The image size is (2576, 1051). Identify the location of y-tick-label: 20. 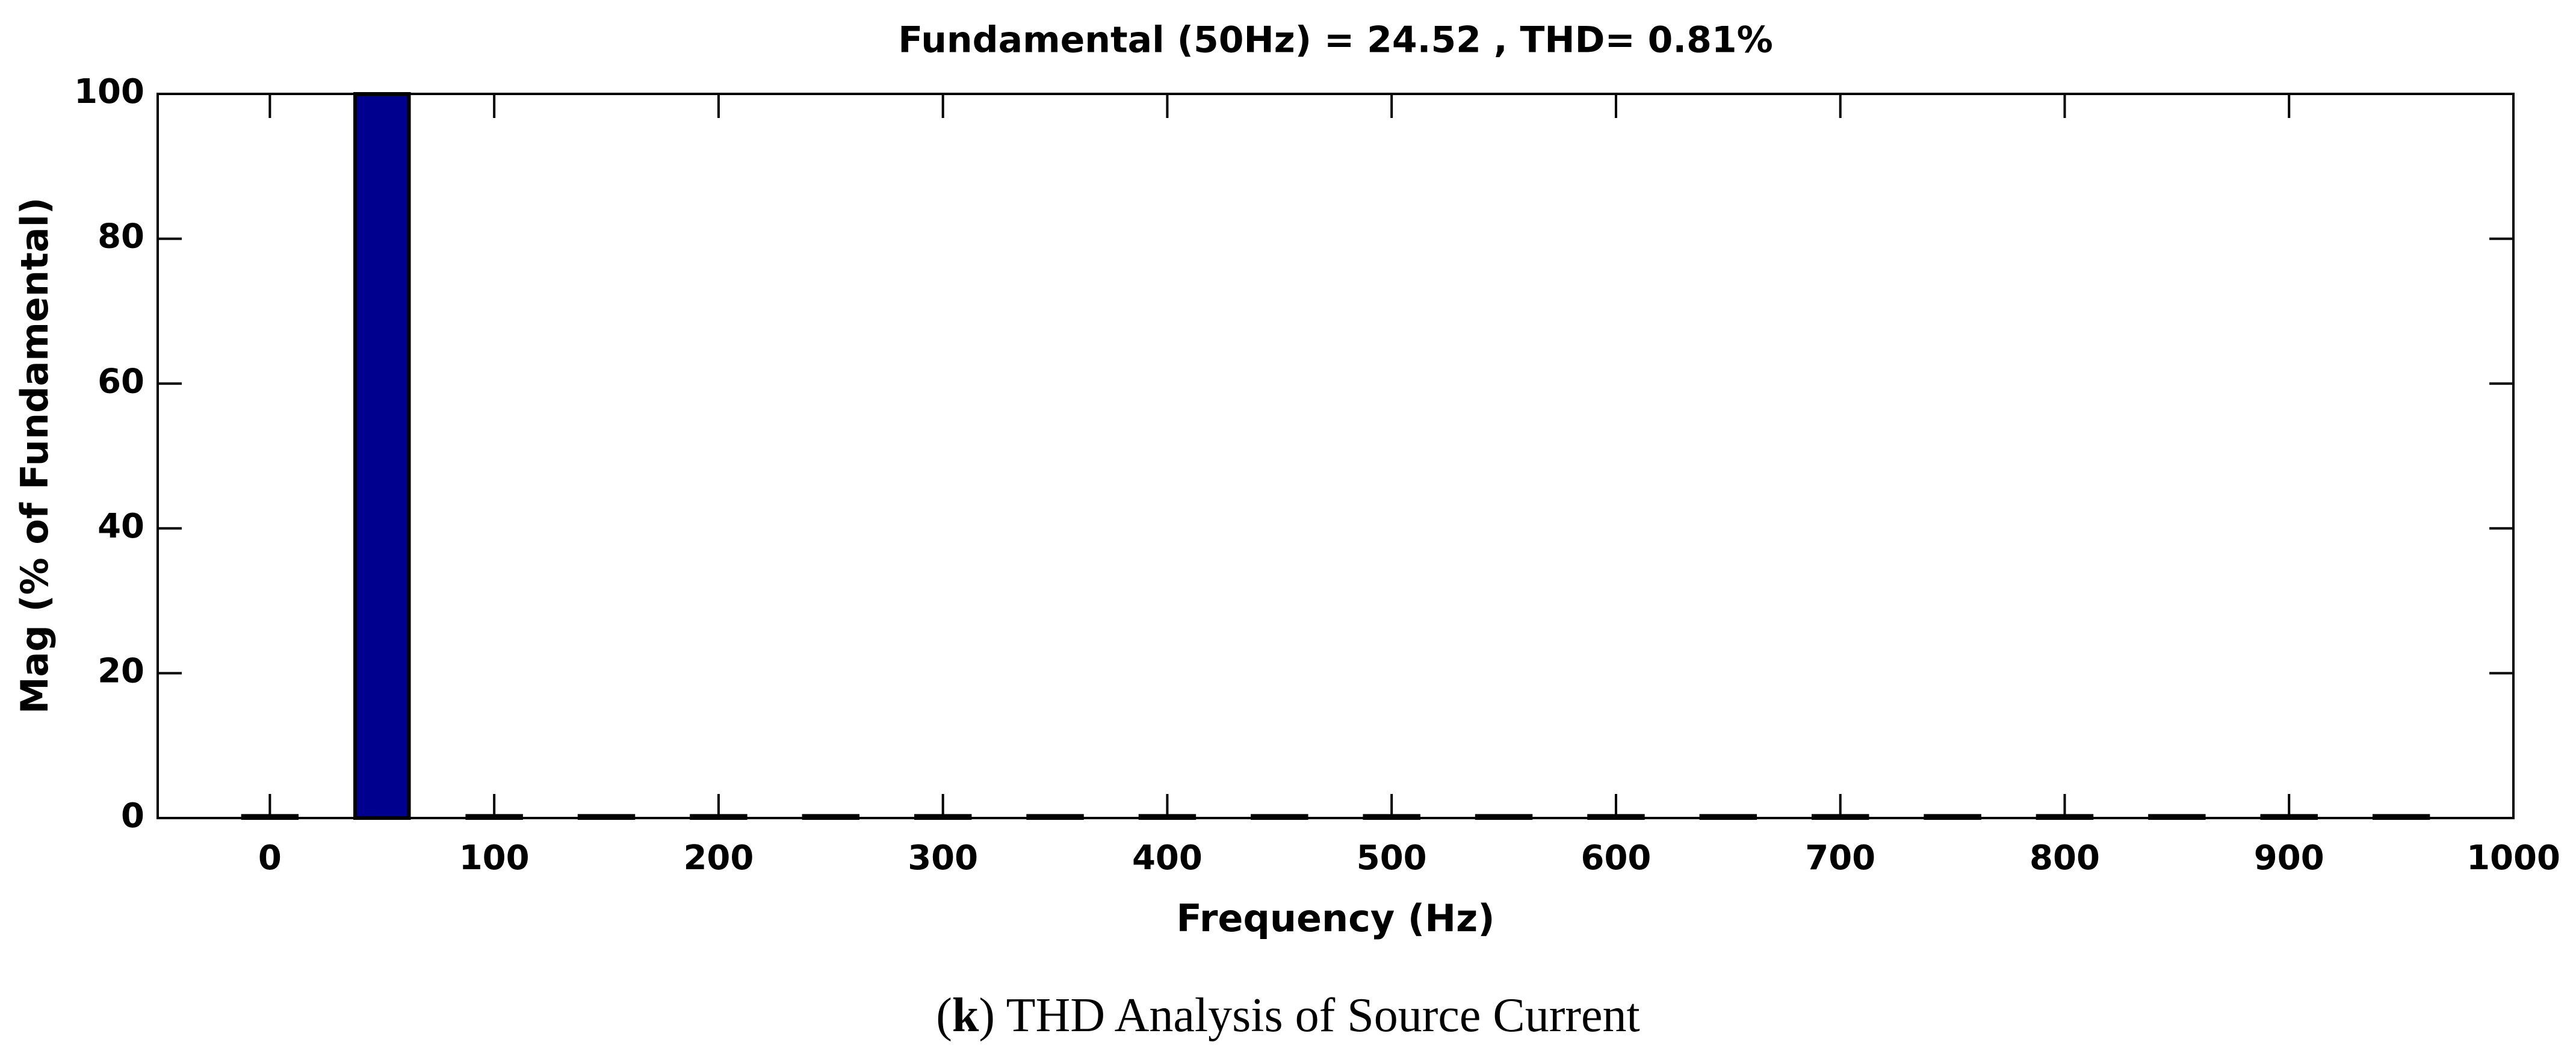
(121, 671).